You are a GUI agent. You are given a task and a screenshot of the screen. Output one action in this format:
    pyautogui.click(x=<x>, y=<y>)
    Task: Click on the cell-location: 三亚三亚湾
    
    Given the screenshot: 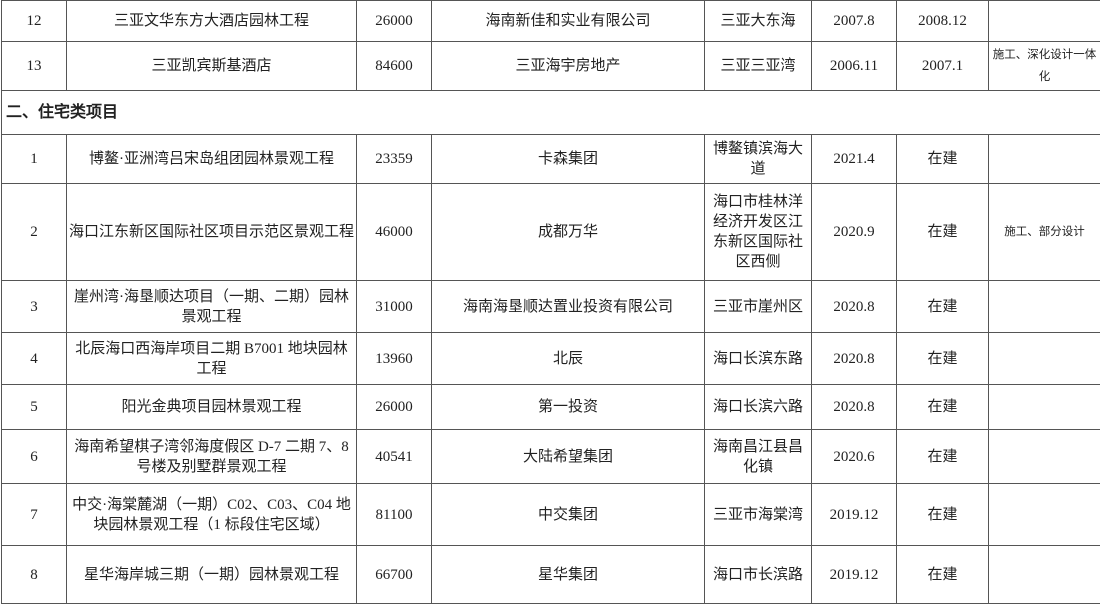 What is the action you would take?
    pyautogui.click(x=758, y=66)
    